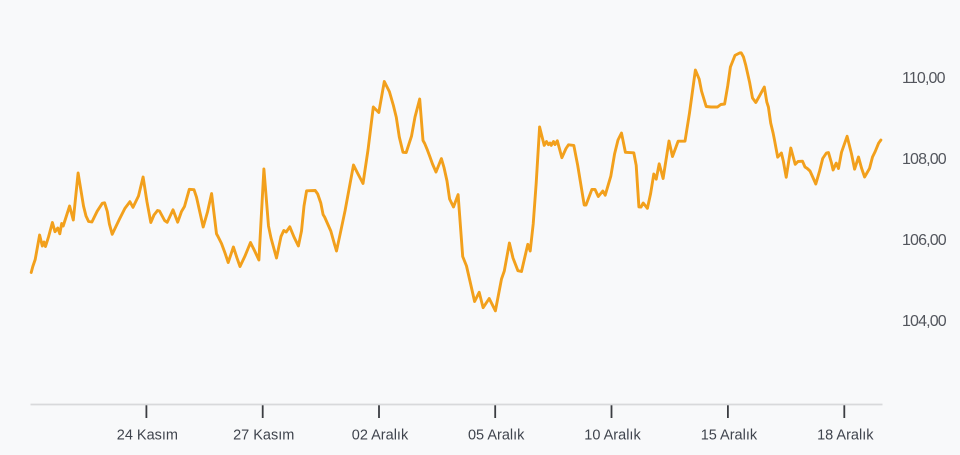 The image size is (960, 455). I want to click on svg-text: 15 Aralık, so click(729, 436).